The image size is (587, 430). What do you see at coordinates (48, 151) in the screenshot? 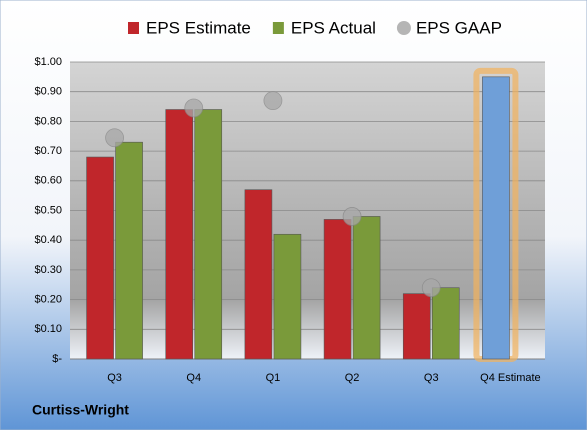
I see `y-tick-label: $0.70` at bounding box center [48, 151].